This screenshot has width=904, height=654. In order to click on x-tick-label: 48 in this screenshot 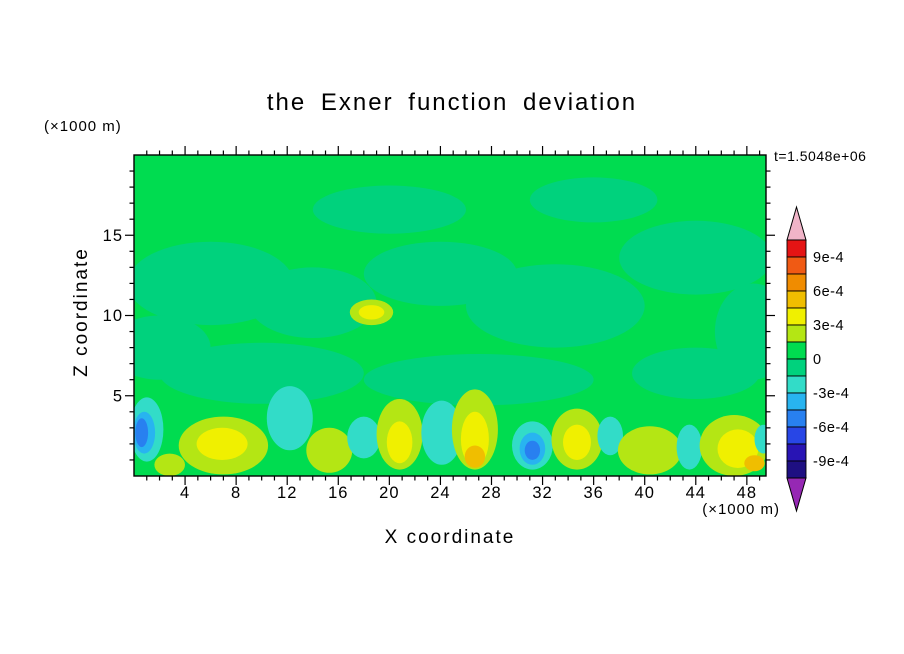, I will do `click(747, 493)`.